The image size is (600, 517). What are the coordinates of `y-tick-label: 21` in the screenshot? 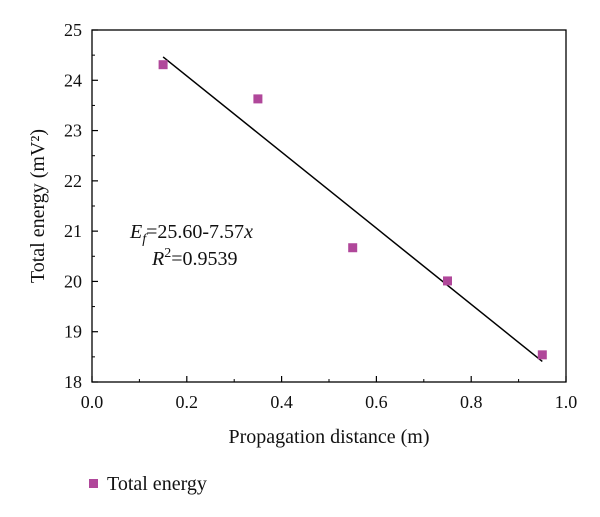 It's located at (73, 231).